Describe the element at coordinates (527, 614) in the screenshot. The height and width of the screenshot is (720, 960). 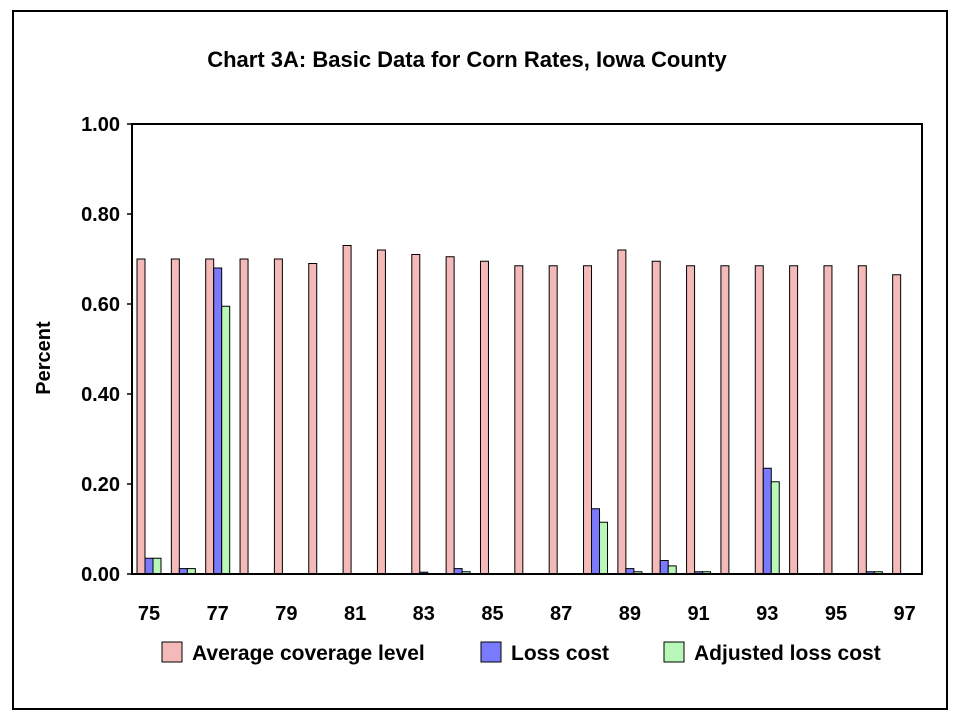
I see `x-axis-ticks: 75 77 79 81 83 85 87 89 91 93 95 97` at that location.